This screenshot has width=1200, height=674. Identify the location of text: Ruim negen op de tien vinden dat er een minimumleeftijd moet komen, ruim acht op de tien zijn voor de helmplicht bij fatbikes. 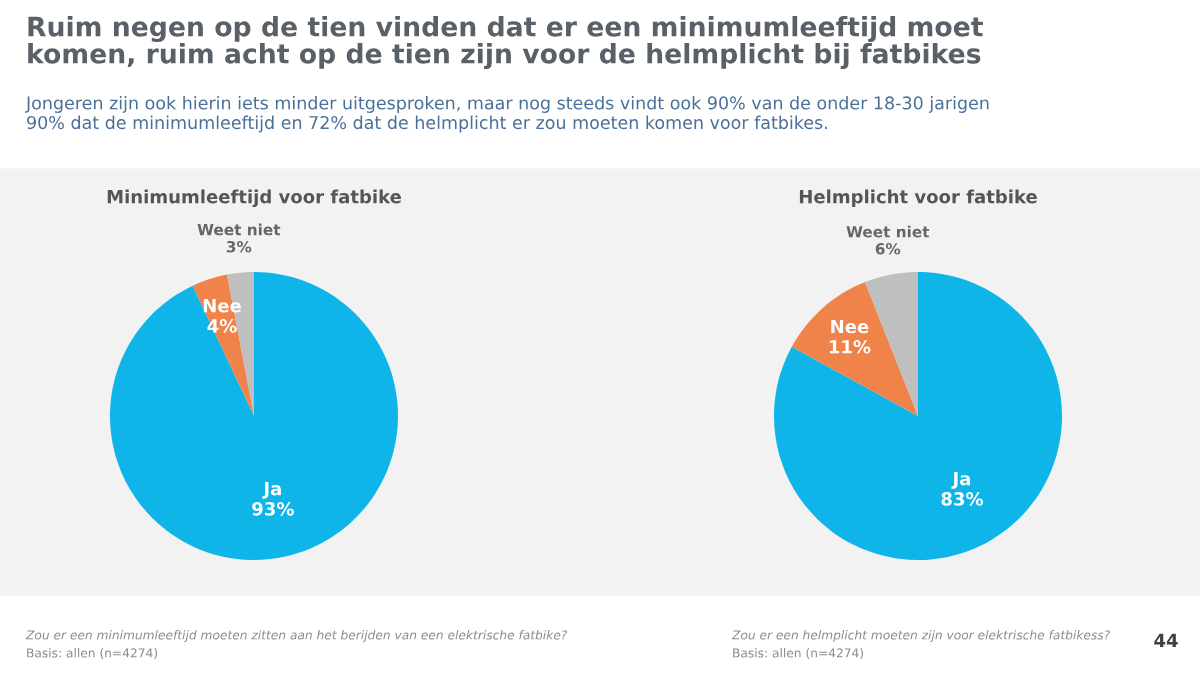
(505, 43).